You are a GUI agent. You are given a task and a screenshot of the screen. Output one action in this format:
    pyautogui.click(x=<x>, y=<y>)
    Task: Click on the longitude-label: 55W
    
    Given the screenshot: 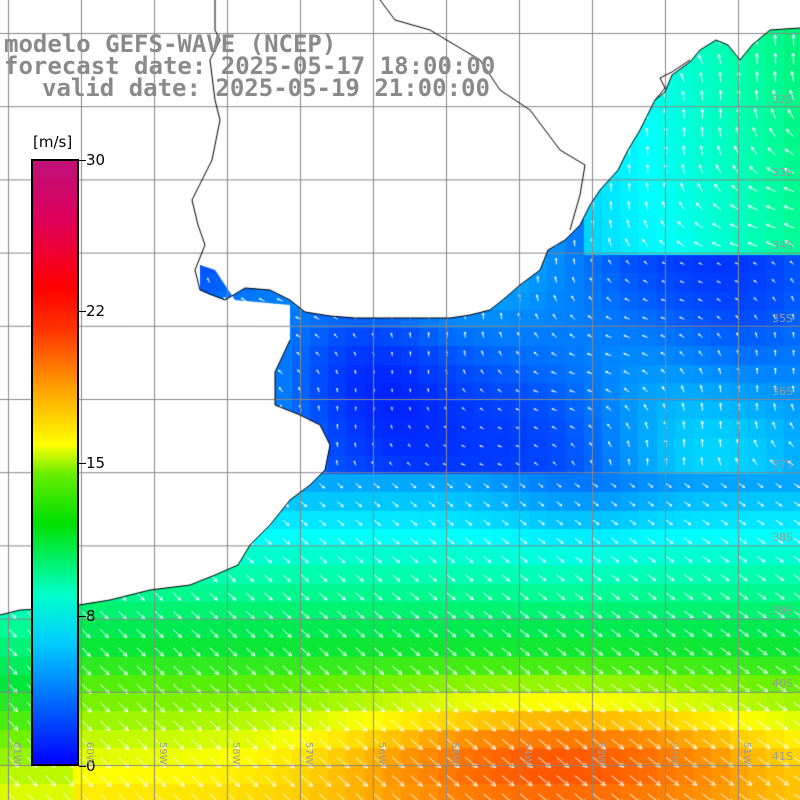 What is the action you would take?
    pyautogui.click(x=454, y=753)
    